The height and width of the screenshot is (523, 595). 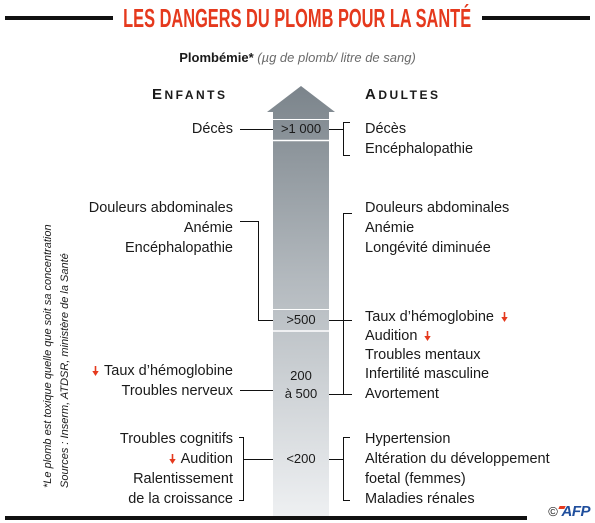 I want to click on effect-item: Troubles cognitifs, so click(x=176, y=439).